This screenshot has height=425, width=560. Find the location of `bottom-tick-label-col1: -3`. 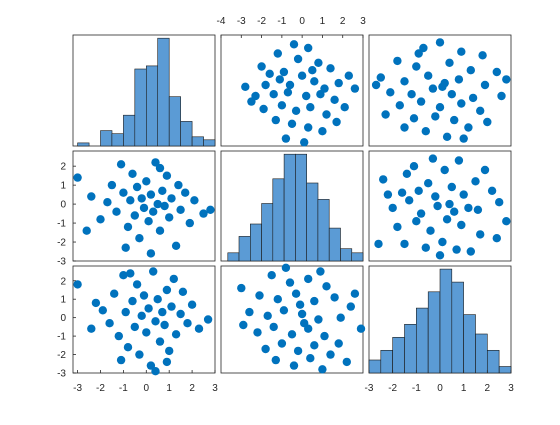

bottom-tick-label-col1: -3 is located at coordinates (77, 388).